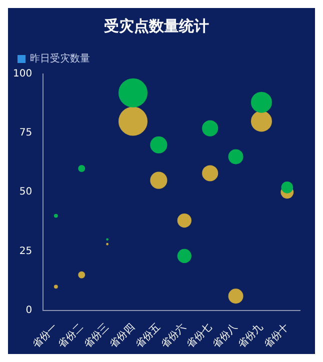 This screenshot has width=323, height=362. I want to click on x-tick-label: 省份九, so click(251, 336).